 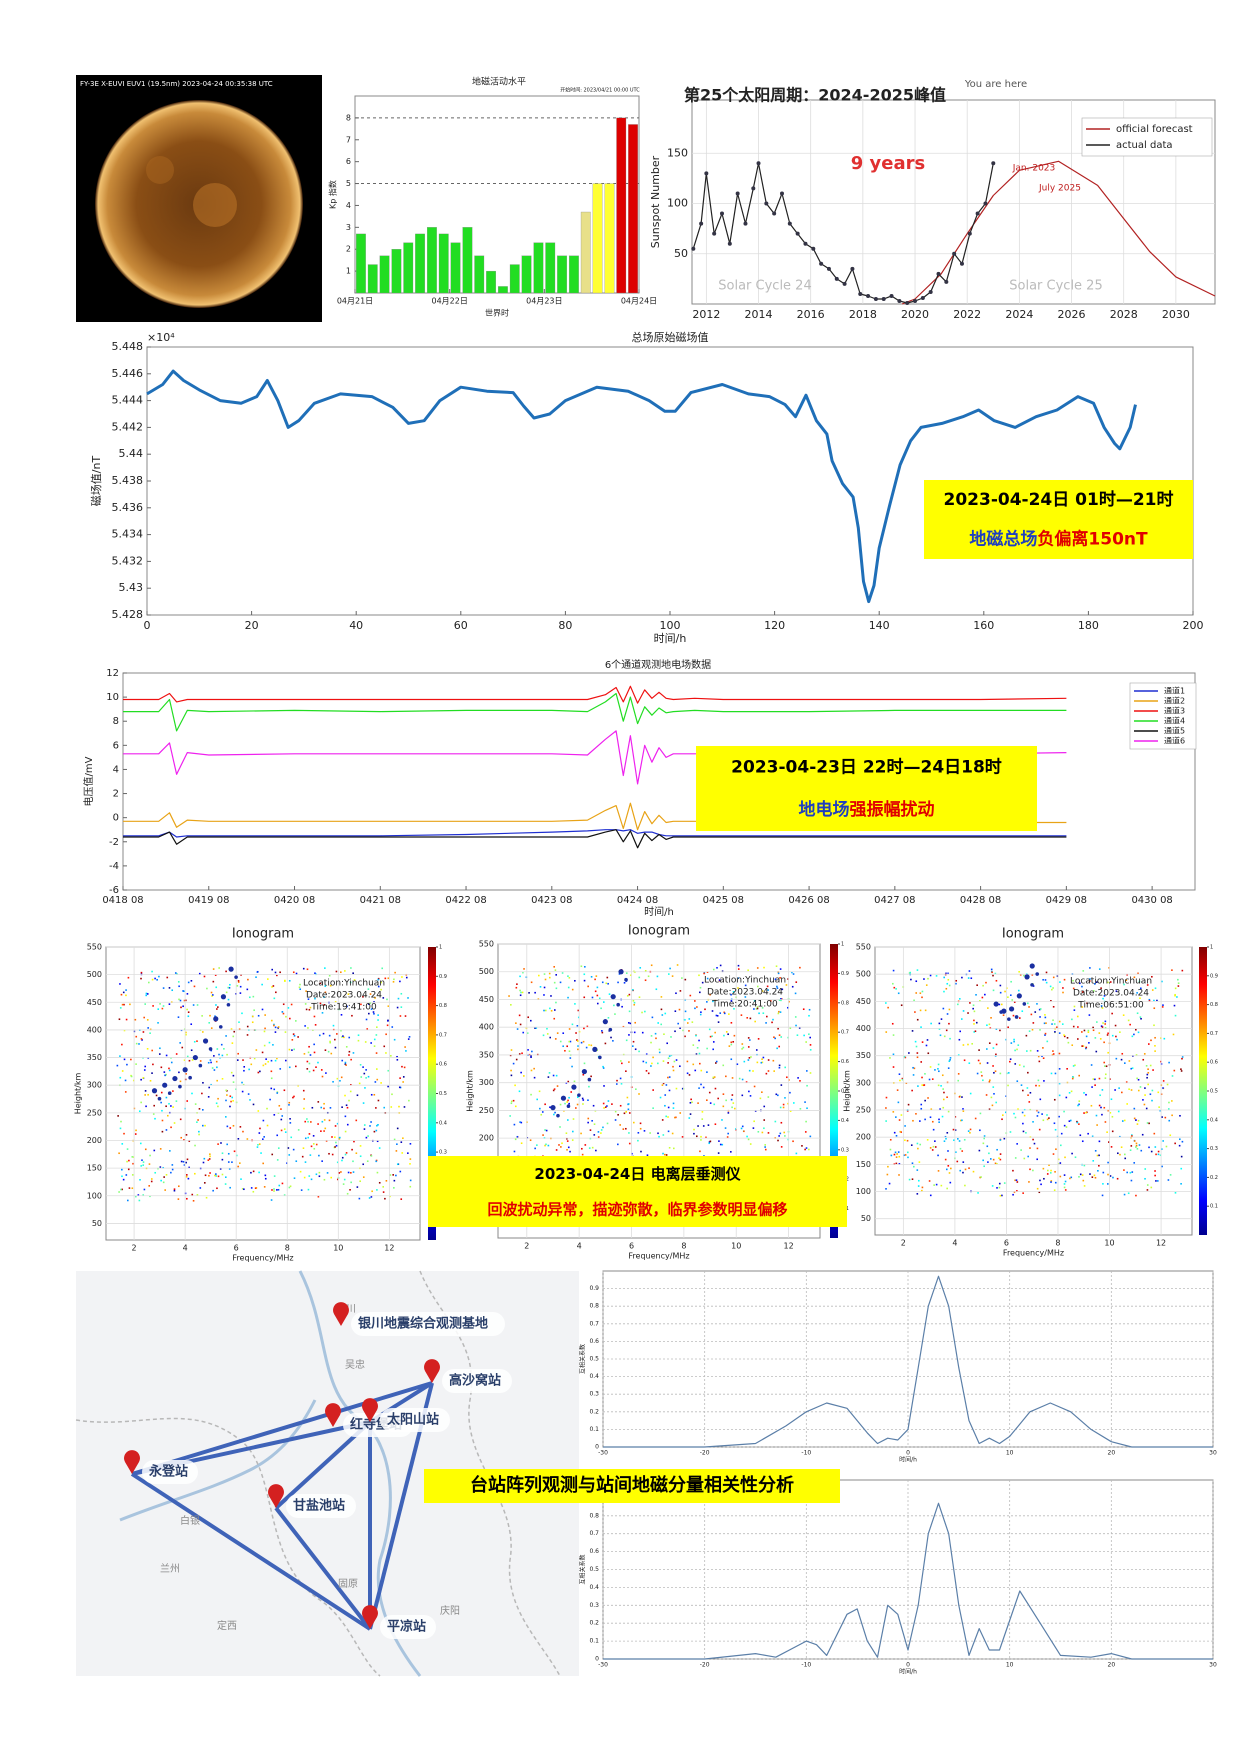 I want to click on station-marker, so click(x=370, y=1617).